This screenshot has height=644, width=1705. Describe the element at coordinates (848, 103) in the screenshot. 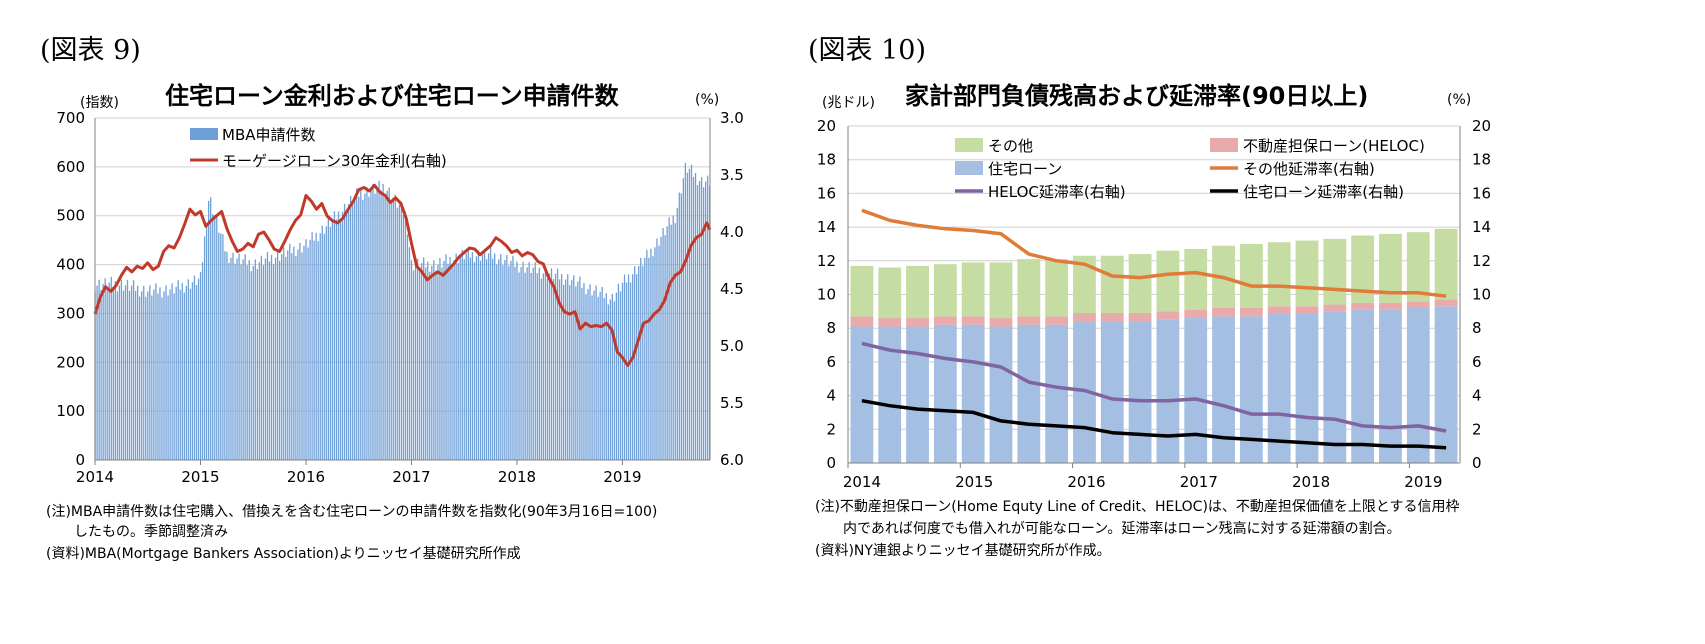

I see `chart-10-left-unit: (兆ドル)` at that location.